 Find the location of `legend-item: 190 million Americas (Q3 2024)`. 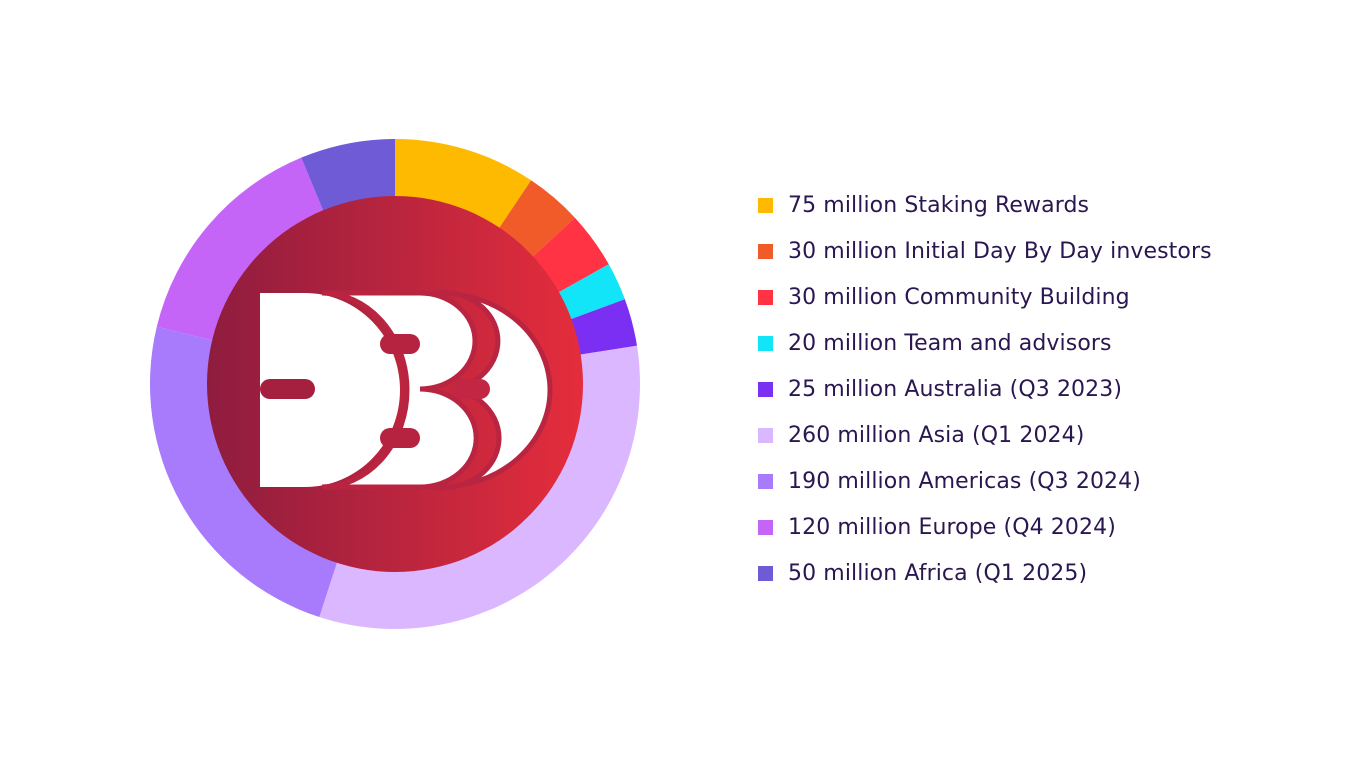

legend-item: 190 million Americas (Q3 2024) is located at coordinates (985, 481).